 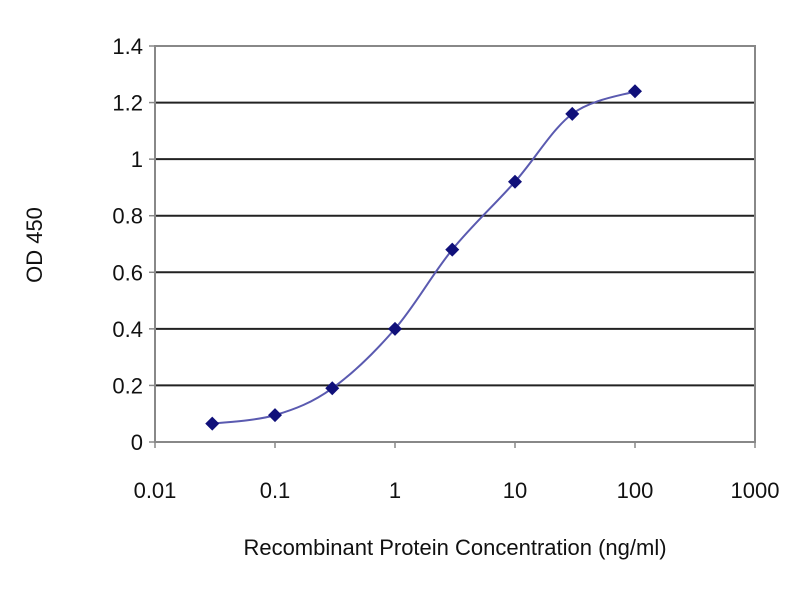 What do you see at coordinates (275, 490) in the screenshot?
I see `x-tick-label: 0.1` at bounding box center [275, 490].